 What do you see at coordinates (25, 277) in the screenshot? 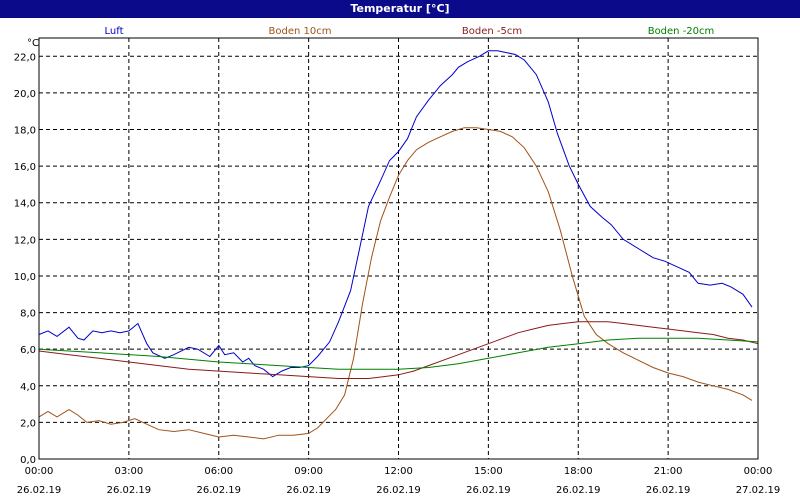
I see `y-tick-label: 10,0` at bounding box center [25, 277].